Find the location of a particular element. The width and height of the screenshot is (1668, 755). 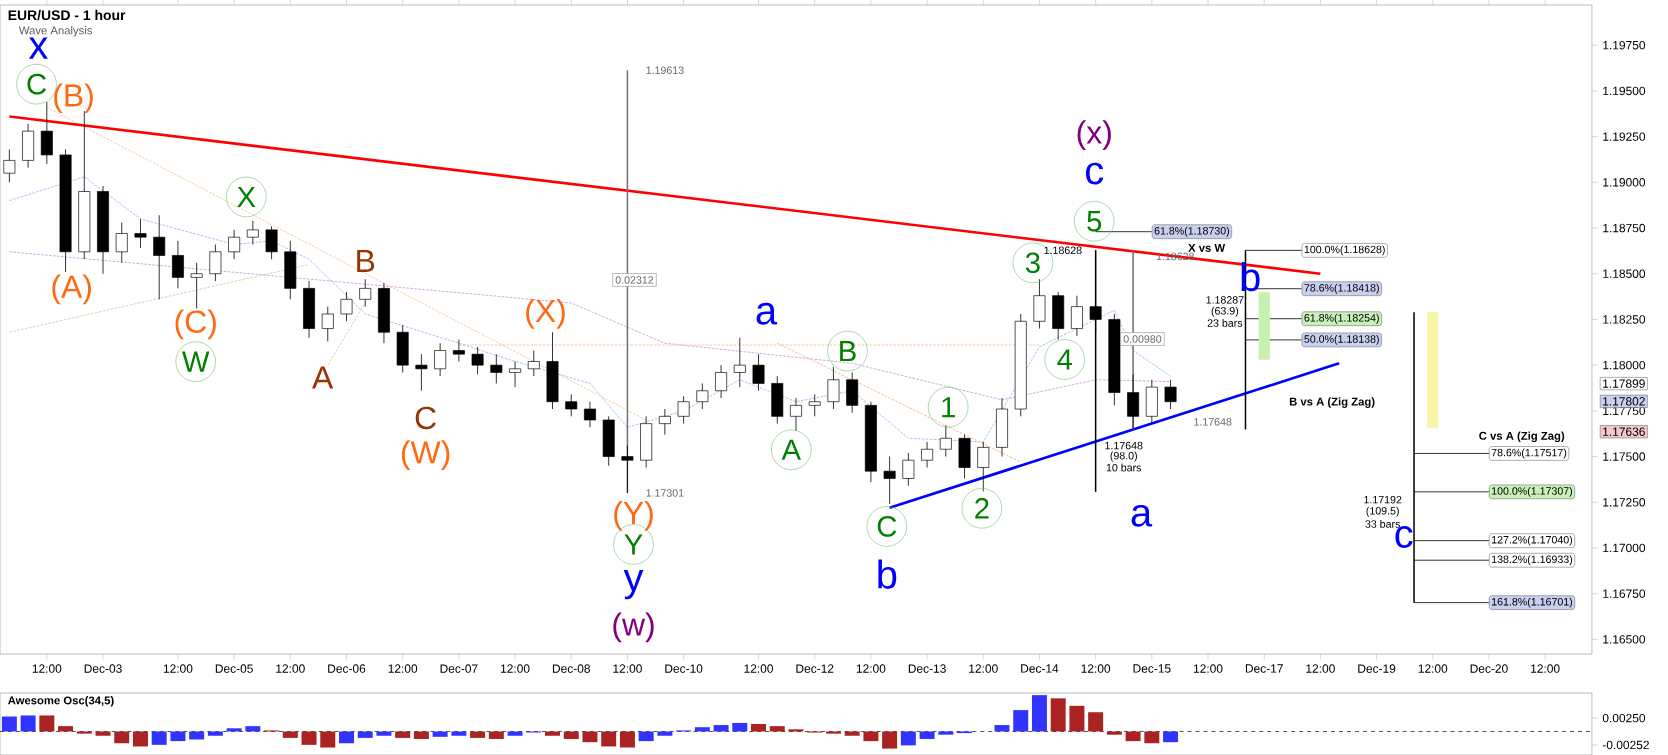

y-tick-label: 1.19000 is located at coordinates (1624, 182).